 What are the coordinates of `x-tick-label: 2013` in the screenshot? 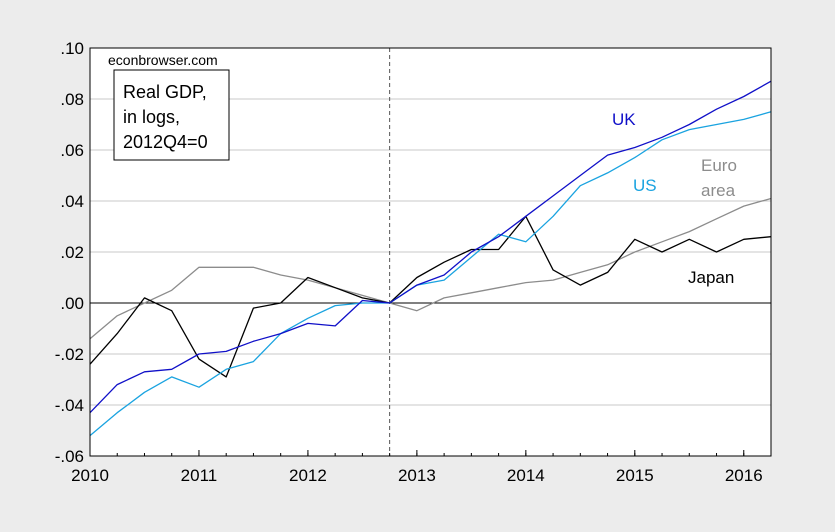 It's located at (417, 475).